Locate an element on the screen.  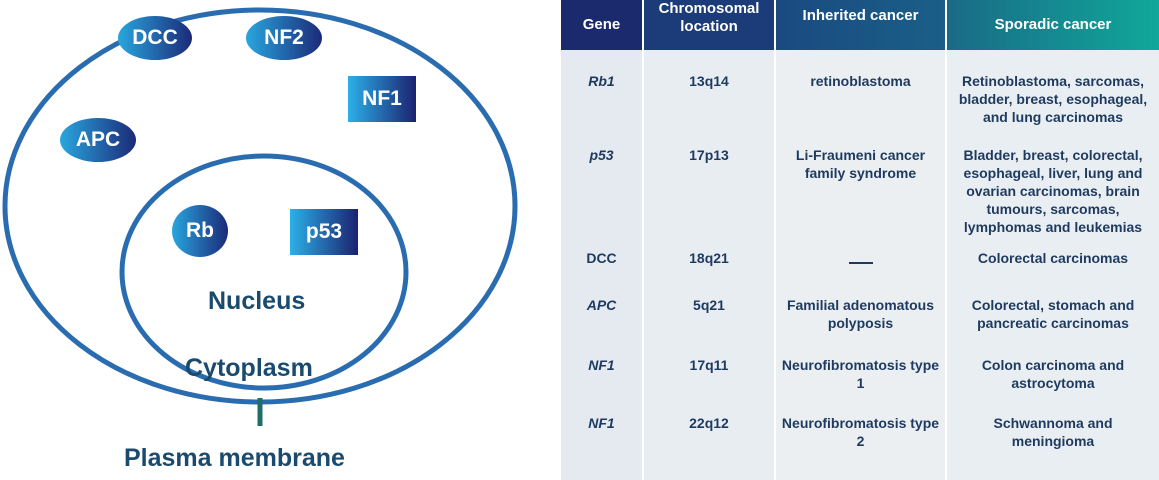
inherited-cell is located at coordinates (861, 261).